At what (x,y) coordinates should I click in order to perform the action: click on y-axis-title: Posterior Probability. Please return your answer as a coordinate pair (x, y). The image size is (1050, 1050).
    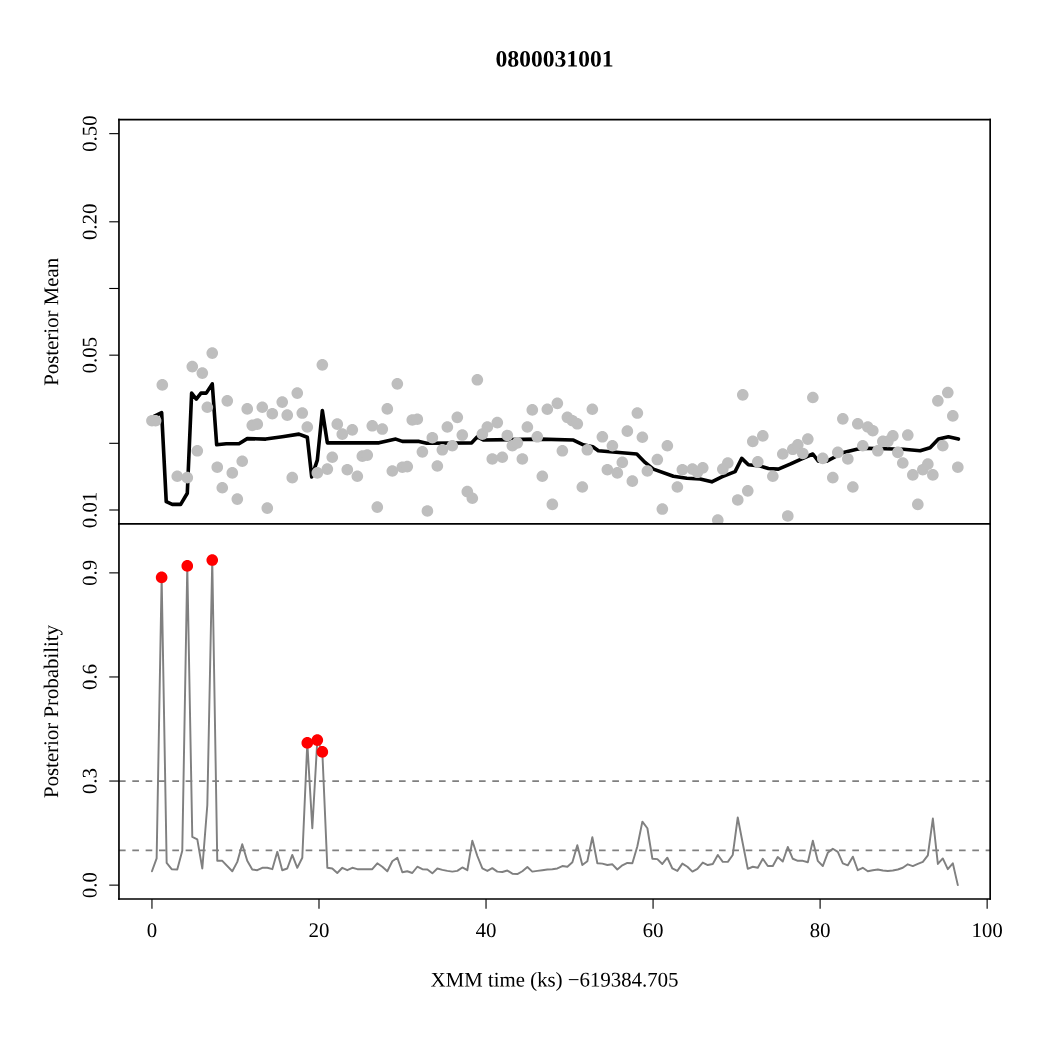
    Looking at the image, I should click on (53, 711).